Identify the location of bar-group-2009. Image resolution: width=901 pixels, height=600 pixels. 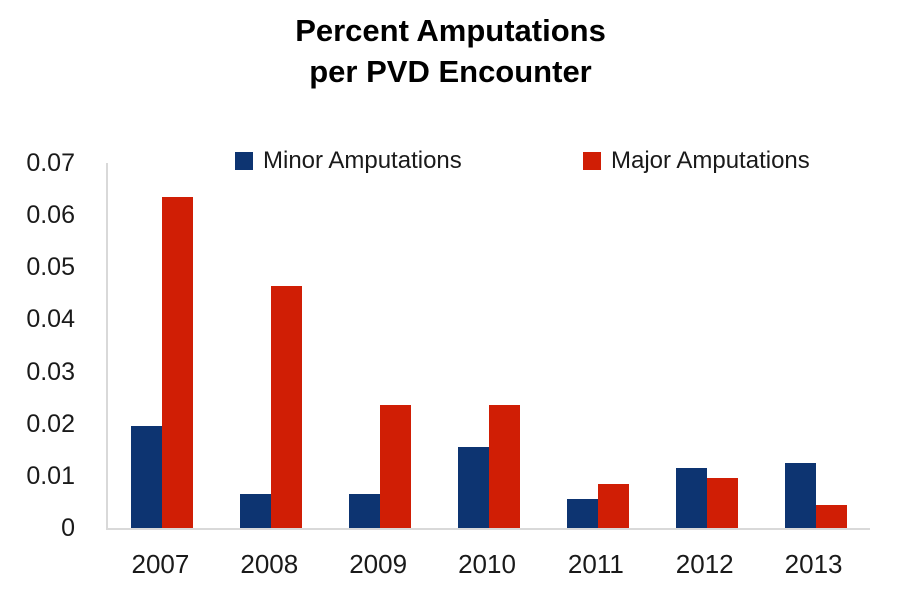
(380, 345).